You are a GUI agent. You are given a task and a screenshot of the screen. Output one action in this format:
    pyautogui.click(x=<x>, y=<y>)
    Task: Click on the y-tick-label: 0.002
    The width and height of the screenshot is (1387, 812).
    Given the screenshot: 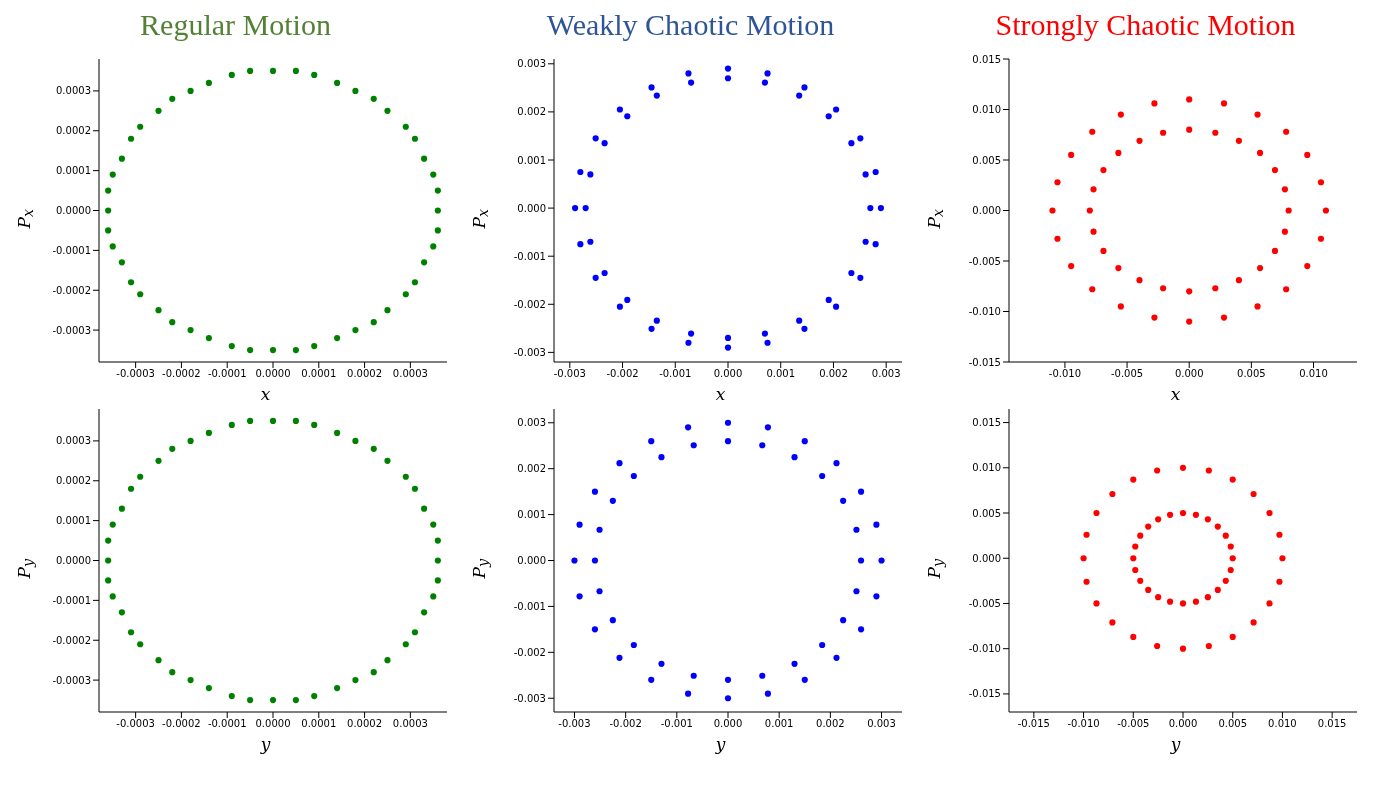 What is the action you would take?
    pyautogui.click(x=531, y=469)
    